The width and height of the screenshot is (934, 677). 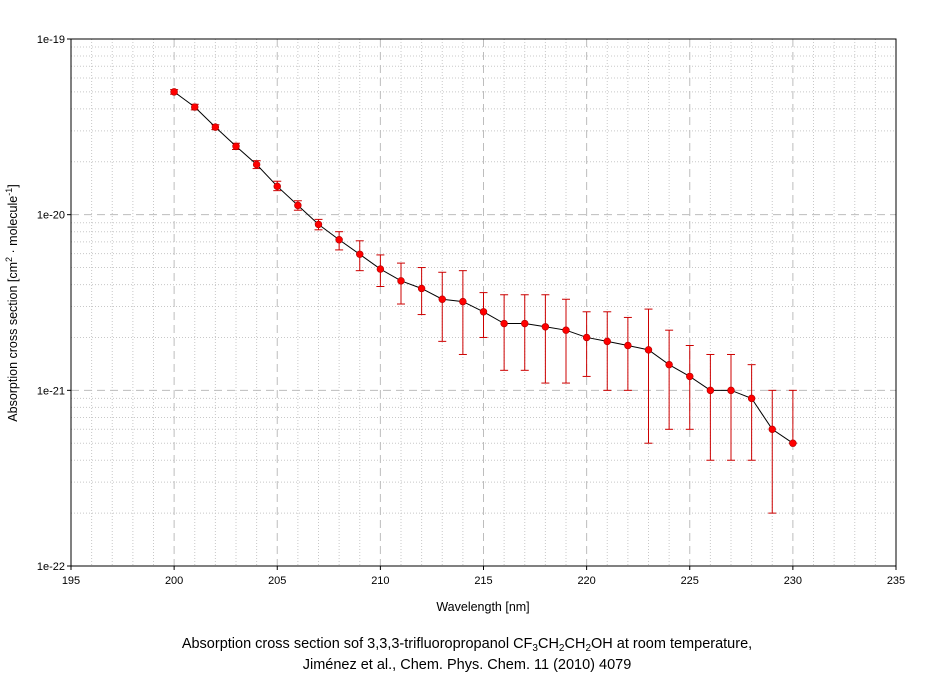 What do you see at coordinates (672, 644) in the screenshot?
I see `caption-suffix: OH at room temperature,` at bounding box center [672, 644].